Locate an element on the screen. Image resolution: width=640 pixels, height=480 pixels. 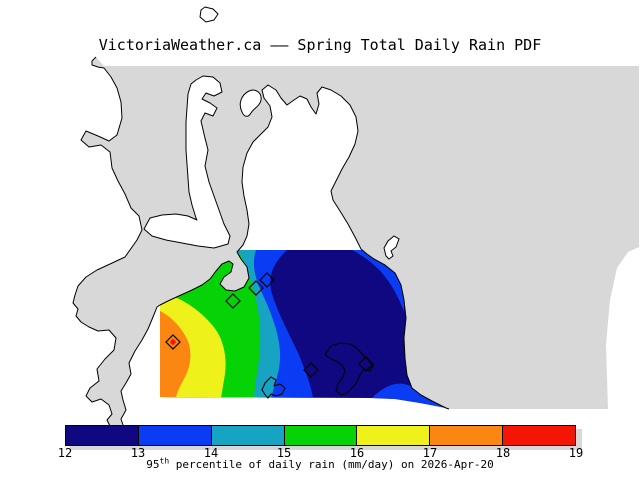
station-high-value-dot is located at coordinates (173, 342).